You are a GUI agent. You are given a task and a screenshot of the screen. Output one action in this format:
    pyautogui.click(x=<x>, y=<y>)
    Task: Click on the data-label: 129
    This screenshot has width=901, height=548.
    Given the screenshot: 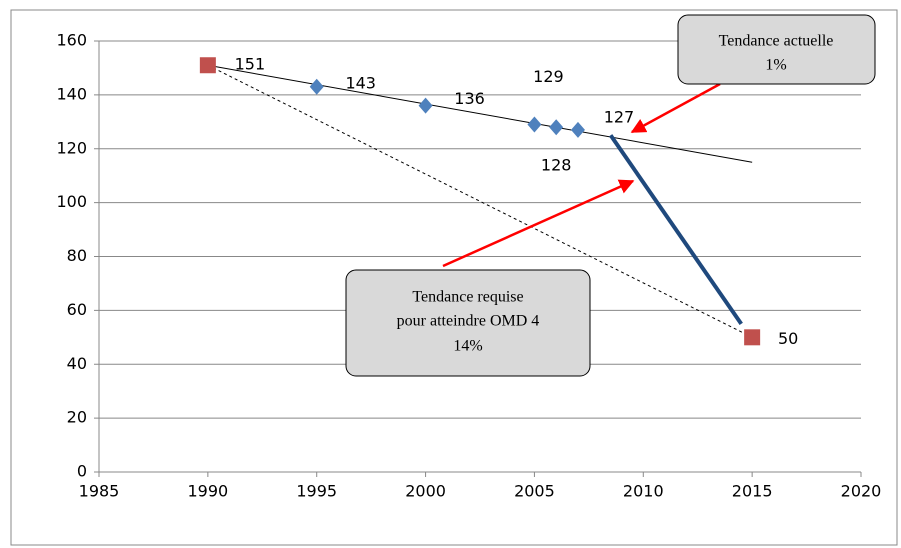 What is the action you would take?
    pyautogui.click(x=548, y=76)
    